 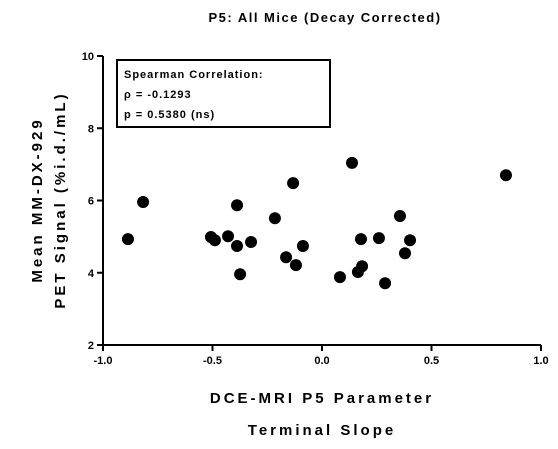 What do you see at coordinates (158, 95) in the screenshot?
I see `annotation: ρ = -0.1293` at bounding box center [158, 95].